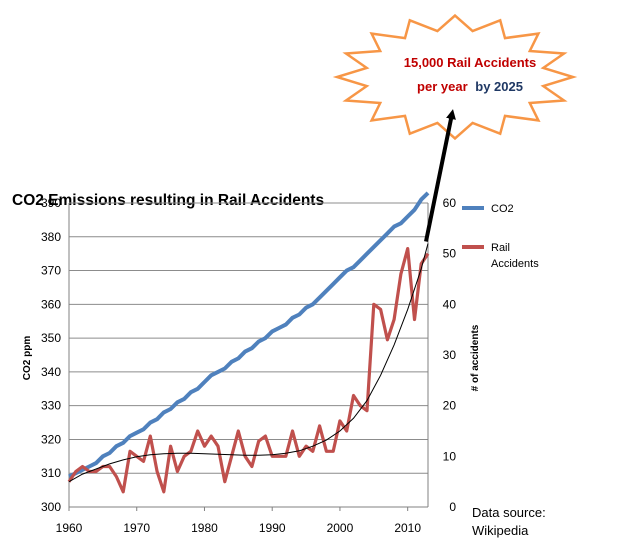 Image resolution: width=638 pixels, height=557 pixels. What do you see at coordinates (500, 530) in the screenshot?
I see `source-line2: Wikipedia` at bounding box center [500, 530].